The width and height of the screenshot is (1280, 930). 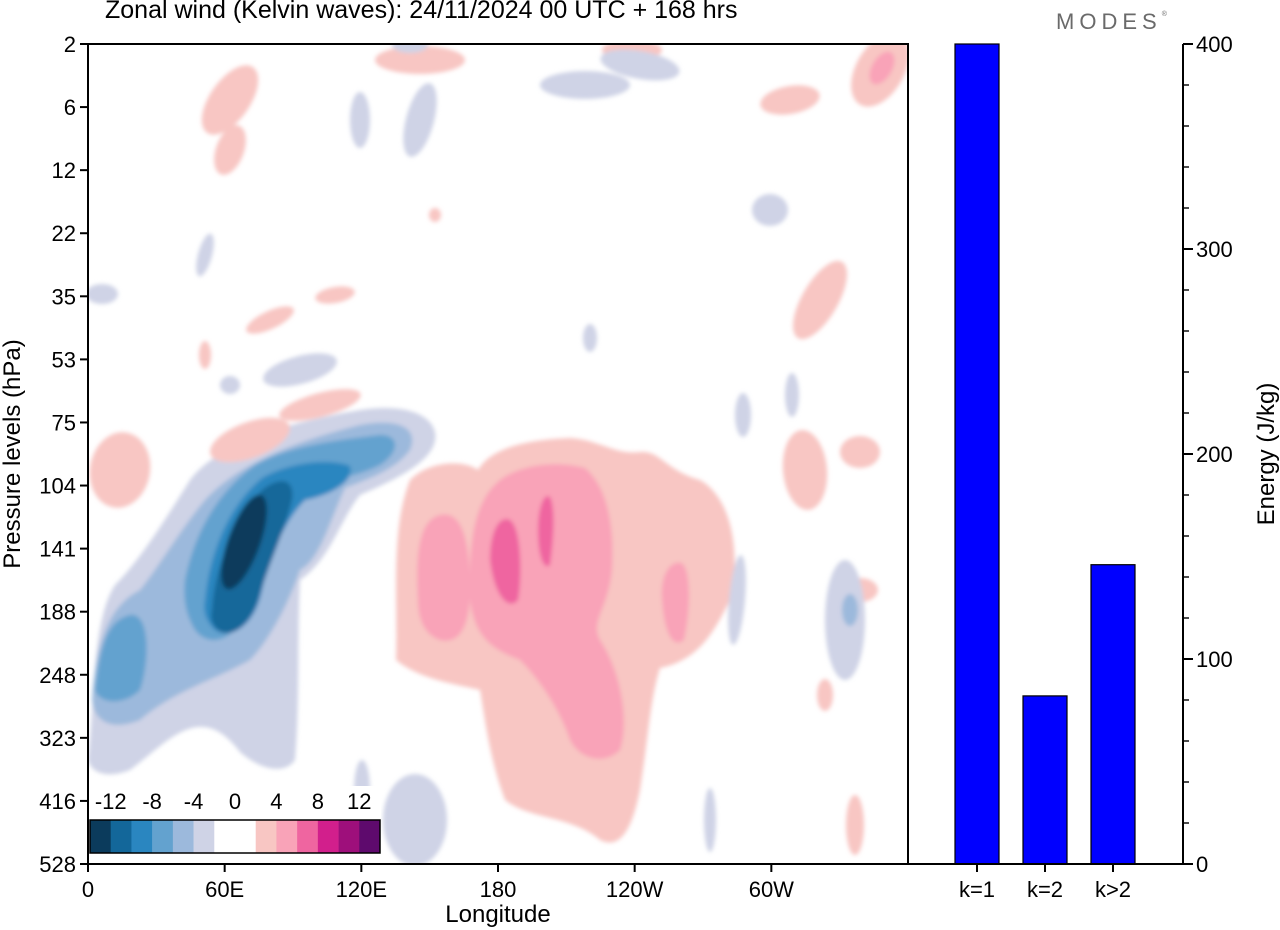 I want to click on y-tick-label: 12, so click(x=64, y=170).